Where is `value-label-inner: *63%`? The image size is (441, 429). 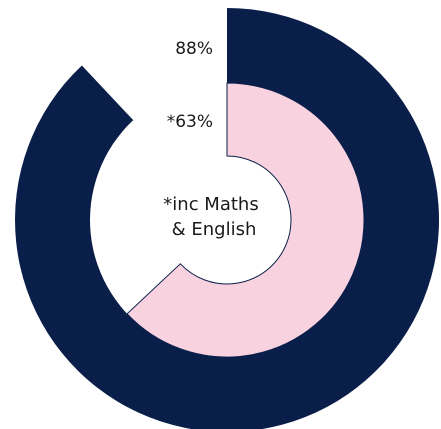
value-label-inner: *63% is located at coordinates (190, 122).